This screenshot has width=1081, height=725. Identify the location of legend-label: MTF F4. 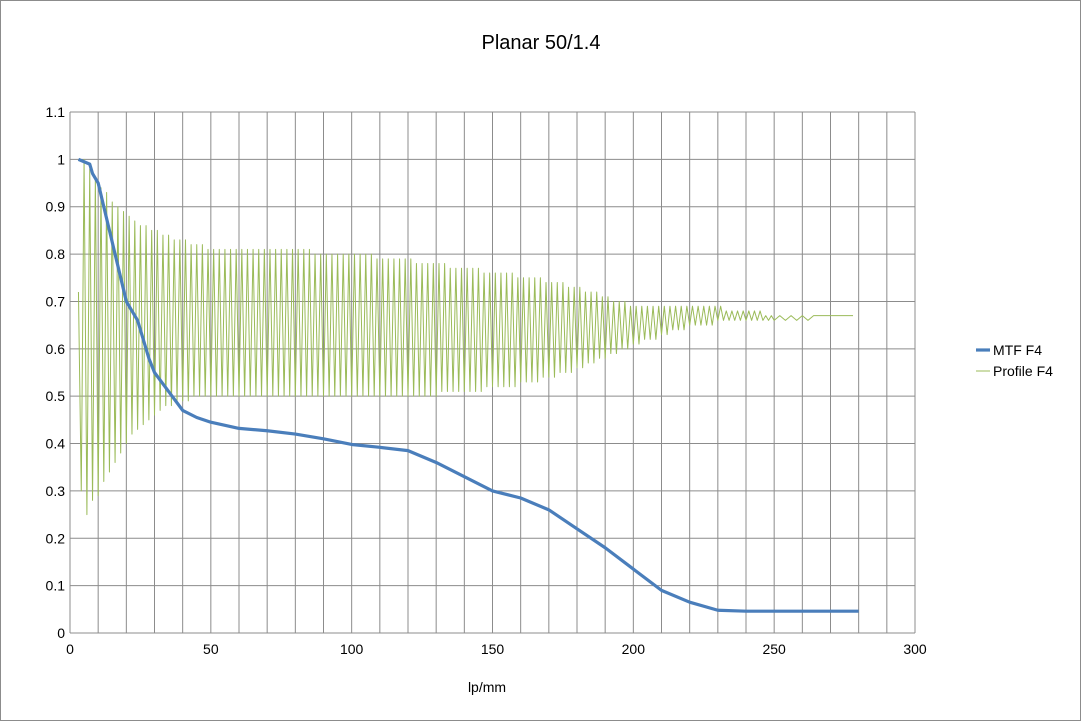
(1017, 350).